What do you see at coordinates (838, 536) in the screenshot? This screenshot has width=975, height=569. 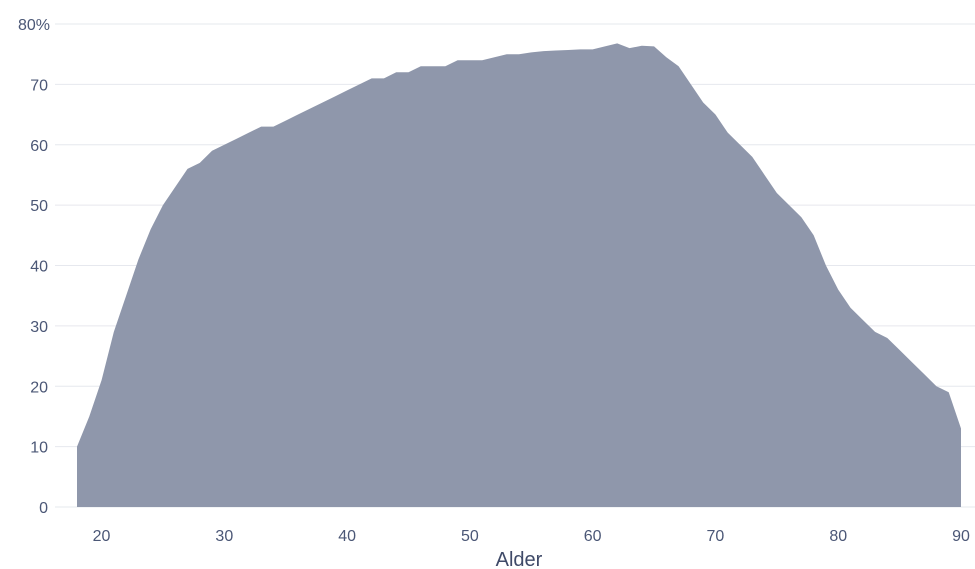 I see `x-tick-label: 80` at bounding box center [838, 536].